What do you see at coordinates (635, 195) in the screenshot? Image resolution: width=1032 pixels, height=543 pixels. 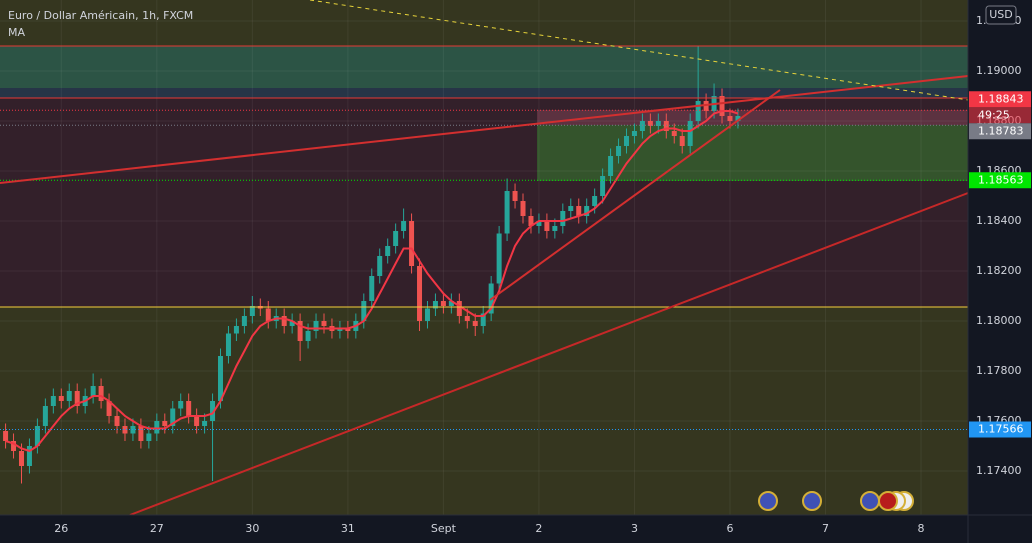 I see `trend-line` at bounding box center [635, 195].